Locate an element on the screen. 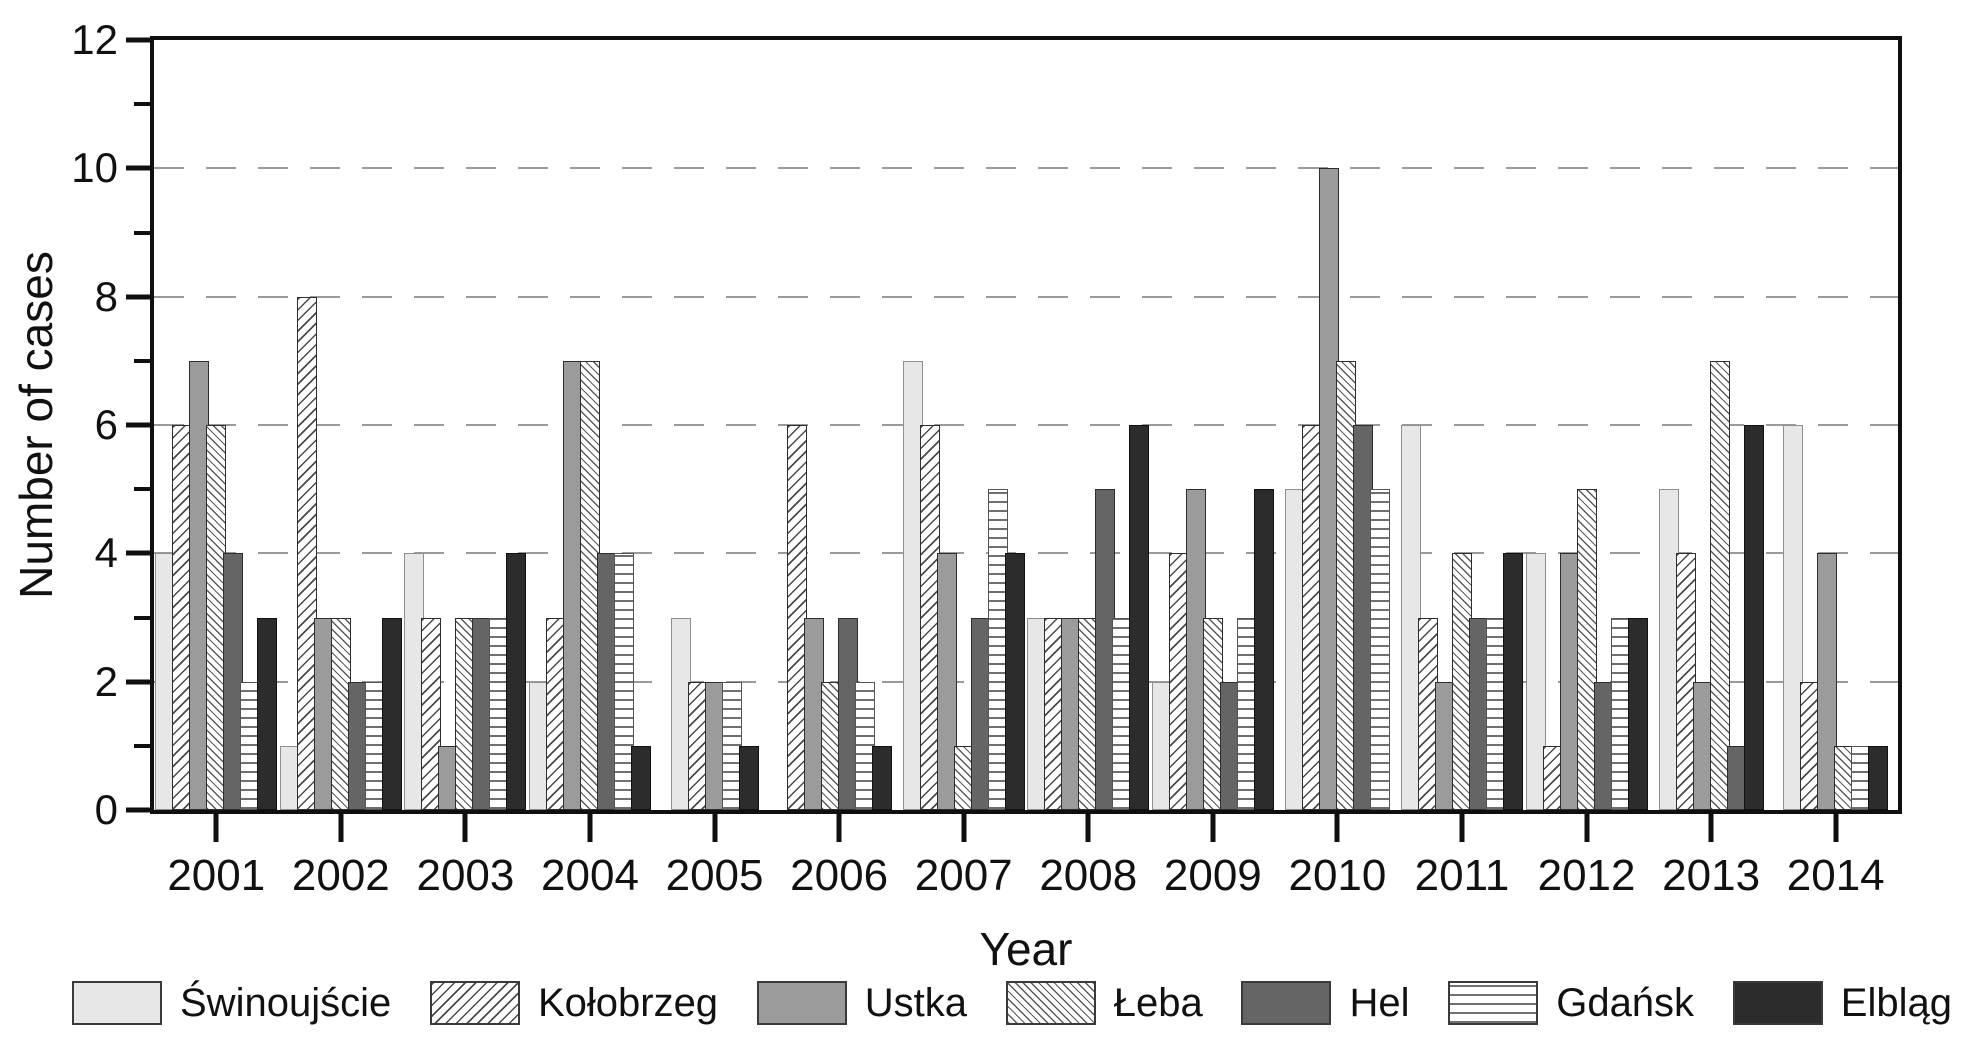  y-axis-tick-label: 6 is located at coordinates (106, 424).